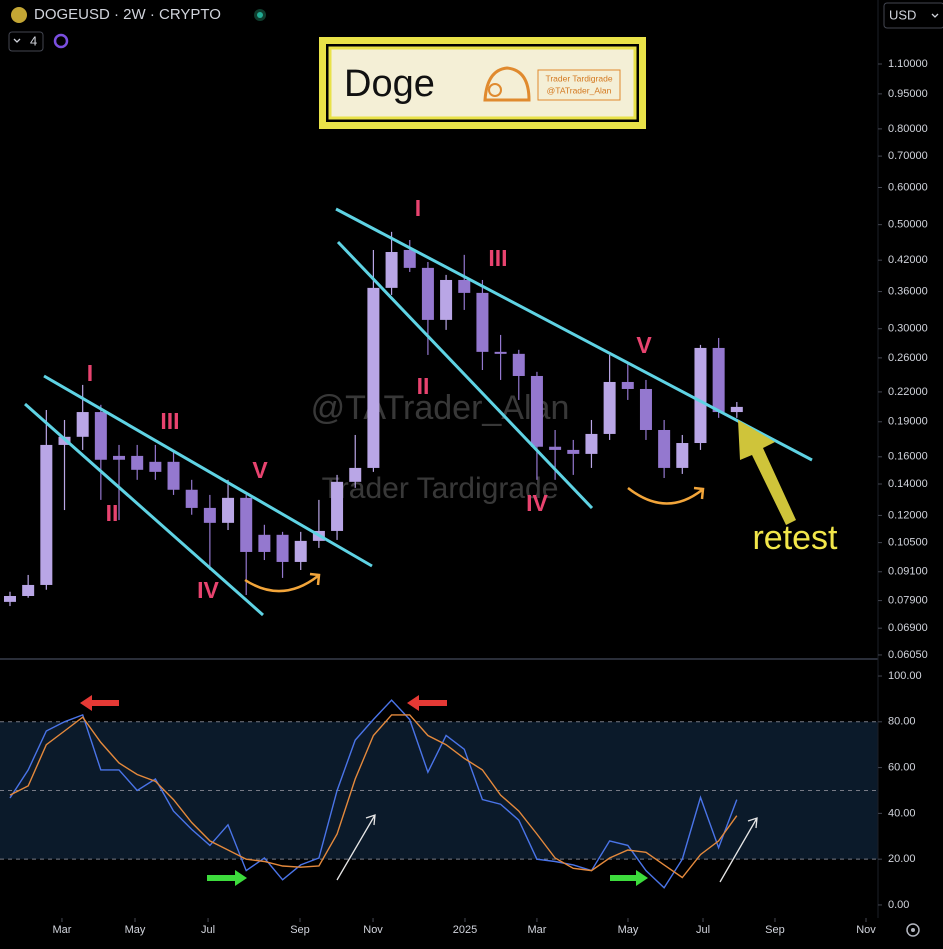  I want to click on y-tick-label: 0.14000, so click(908, 484).